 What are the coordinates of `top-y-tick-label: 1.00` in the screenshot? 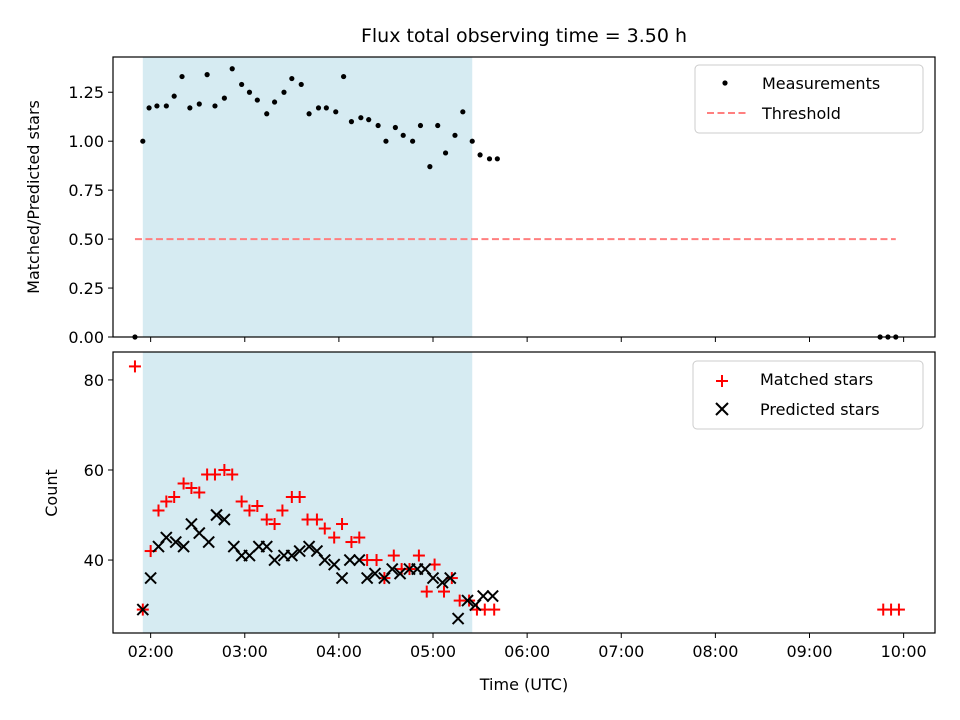 It's located at (86, 141).